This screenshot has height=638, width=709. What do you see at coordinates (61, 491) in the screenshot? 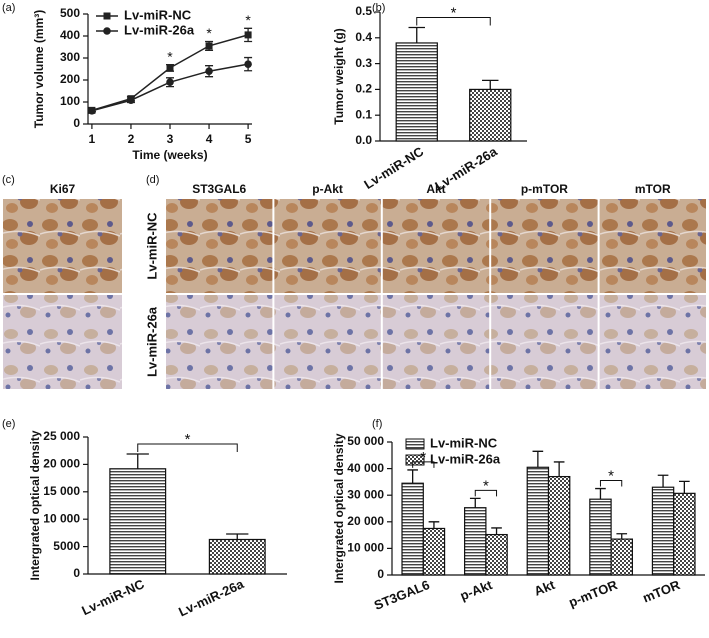
I see `y-tick-label: 15 000` at bounding box center [61, 491].